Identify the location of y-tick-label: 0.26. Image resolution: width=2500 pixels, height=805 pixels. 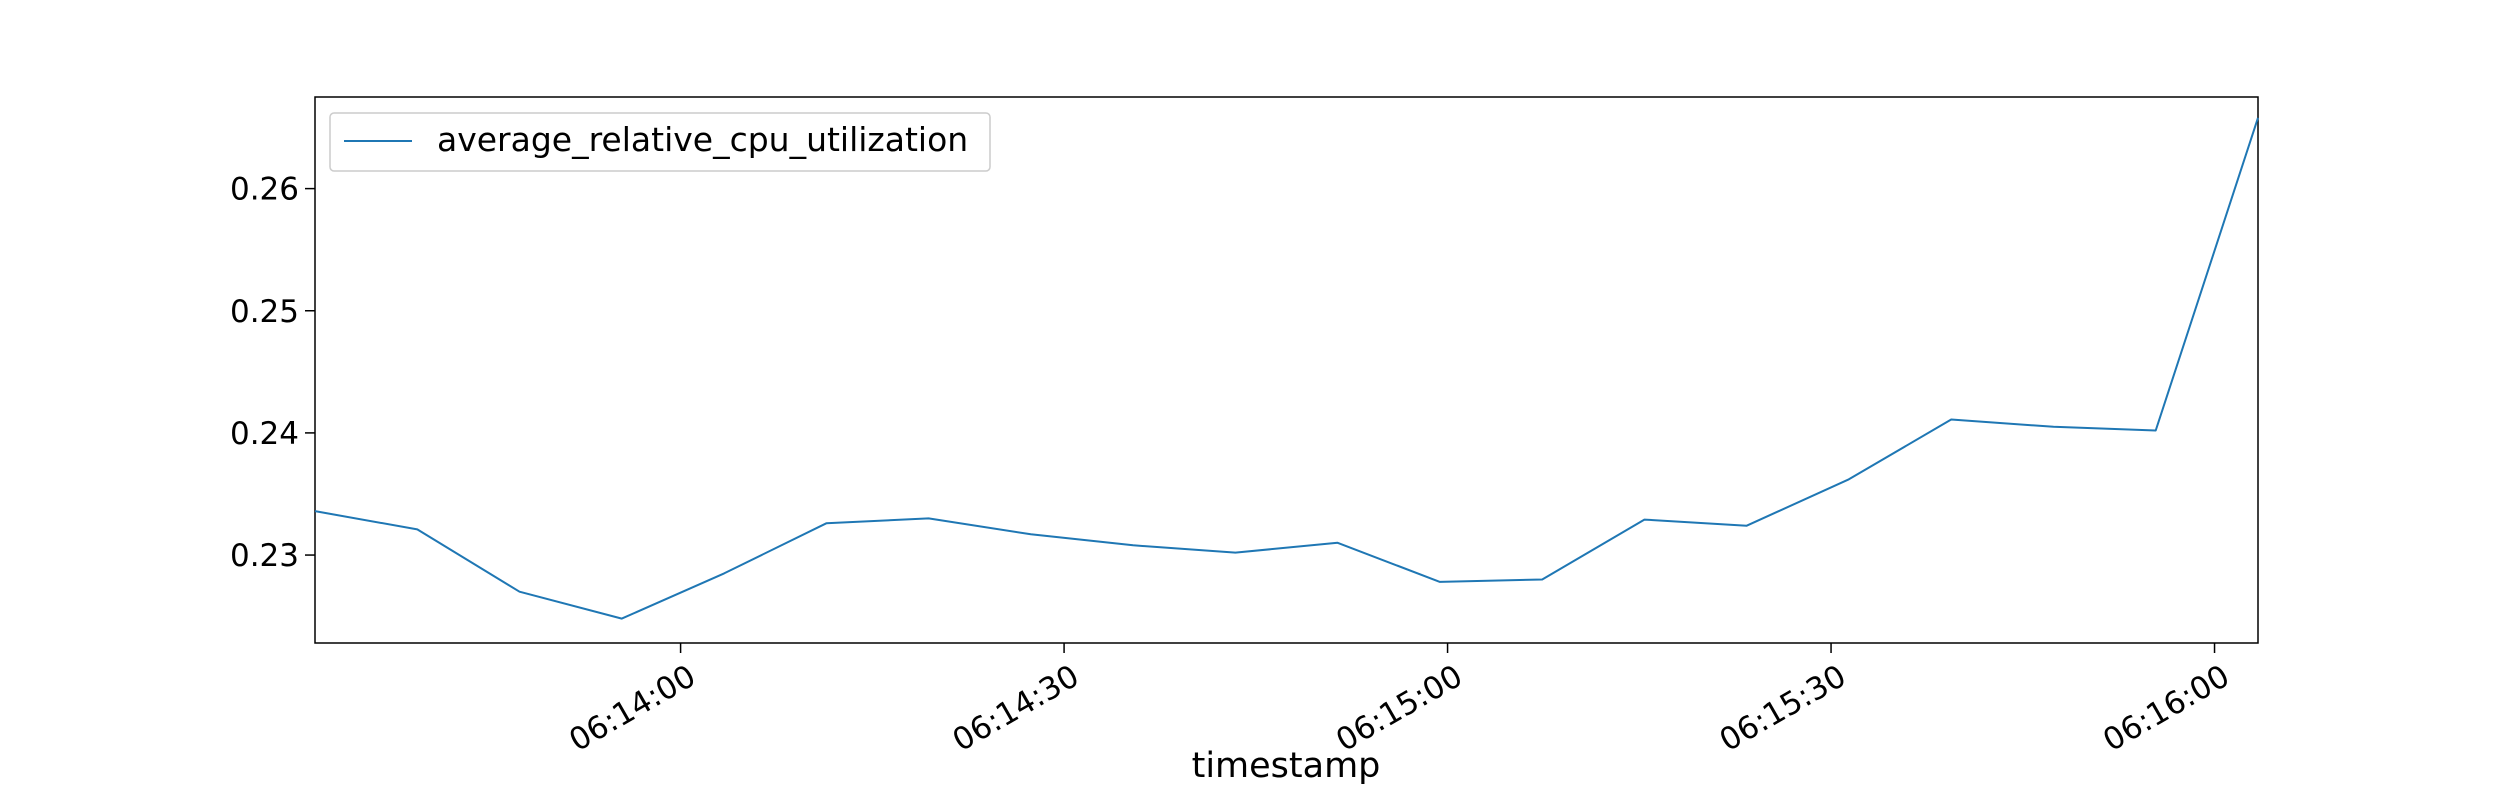
(264, 190).